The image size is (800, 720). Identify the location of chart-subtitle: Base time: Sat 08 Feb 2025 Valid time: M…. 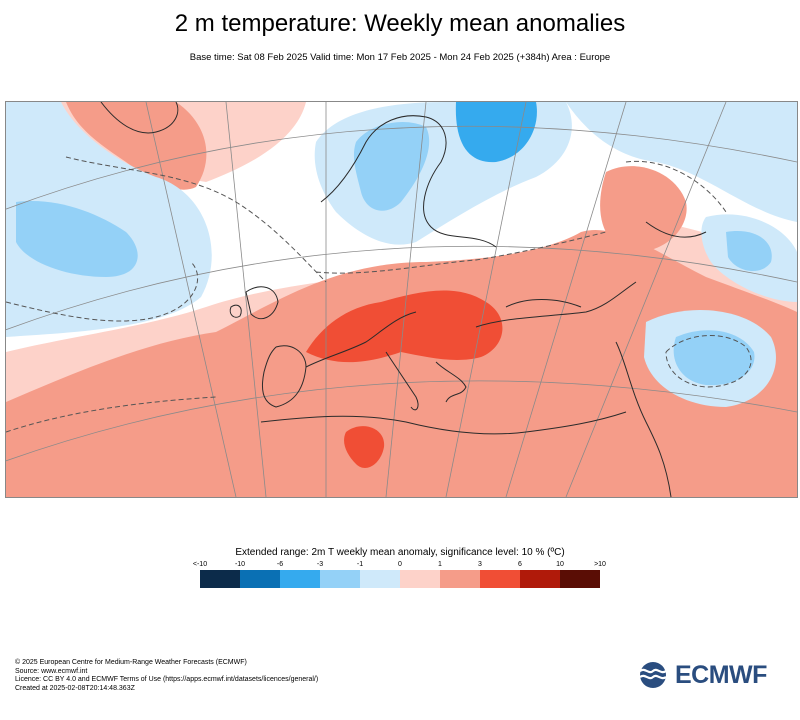
(400, 57).